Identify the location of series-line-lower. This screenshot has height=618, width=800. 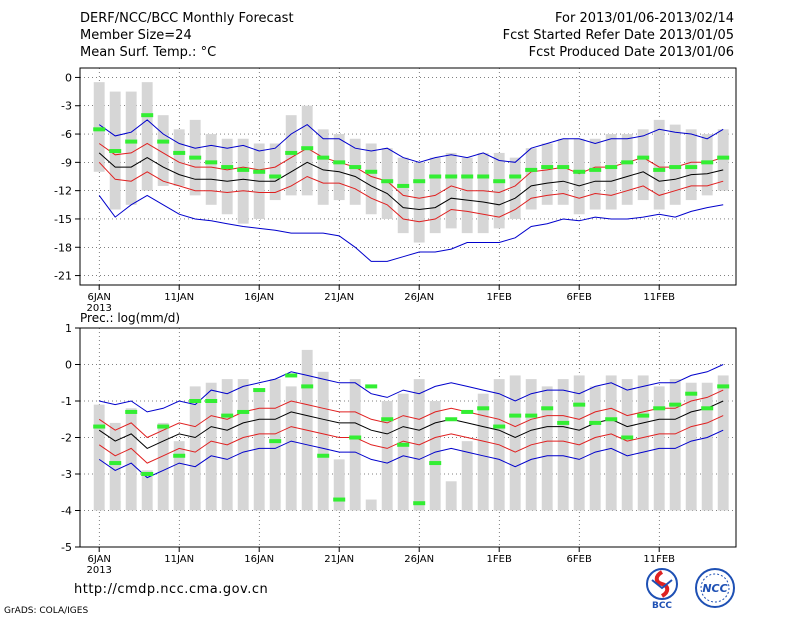
(411, 192).